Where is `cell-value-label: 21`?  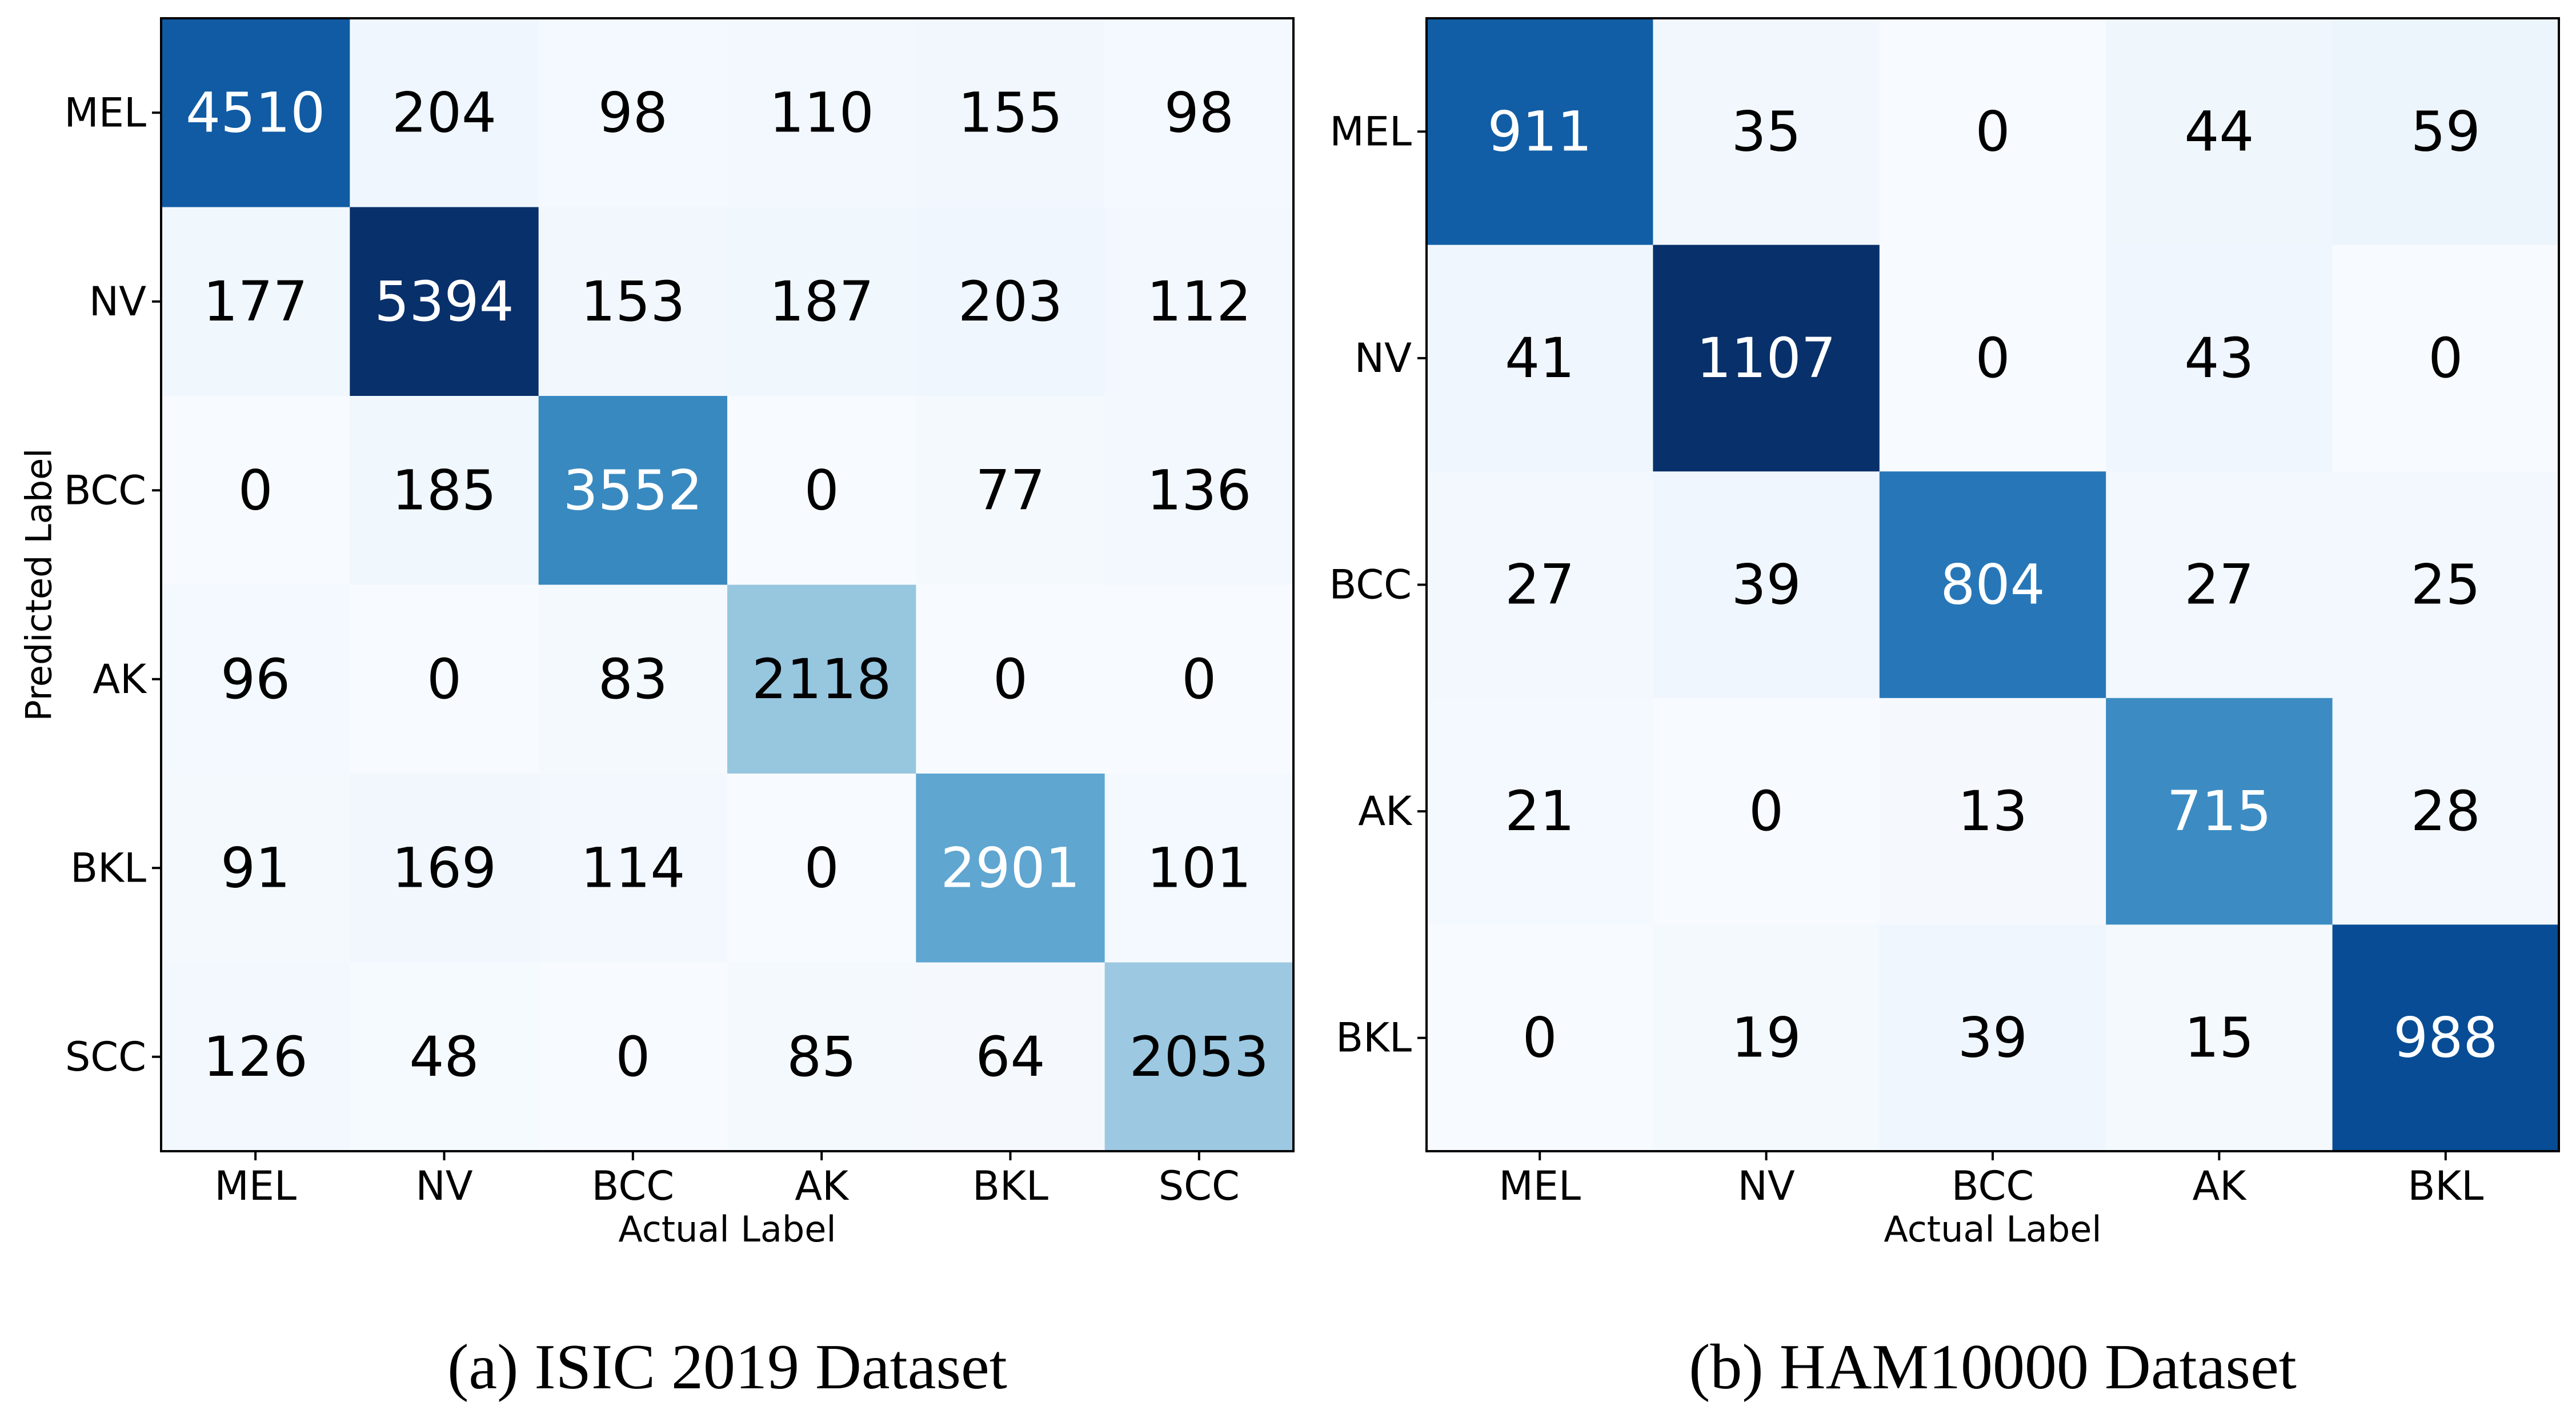
cell-value-label: 21 is located at coordinates (1540, 811).